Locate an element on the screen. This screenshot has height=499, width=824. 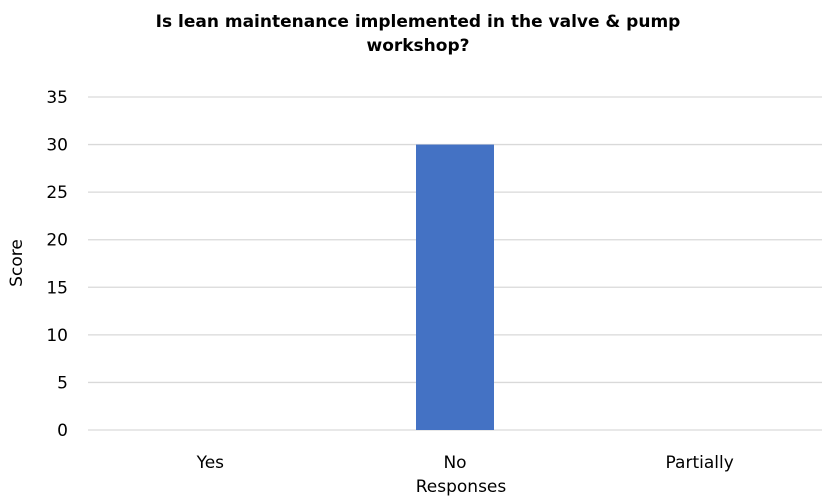
bars is located at coordinates (455, 287).